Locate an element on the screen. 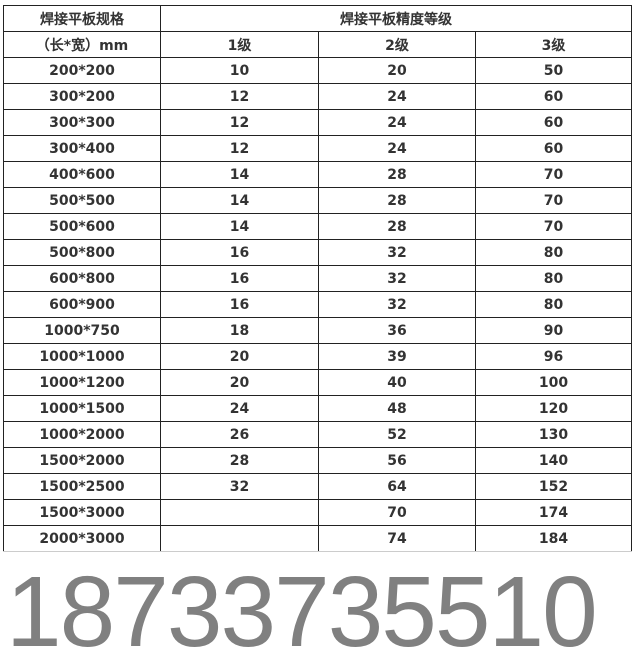 The width and height of the screenshot is (633, 672). grade-3-cell: 50 is located at coordinates (553, 70).